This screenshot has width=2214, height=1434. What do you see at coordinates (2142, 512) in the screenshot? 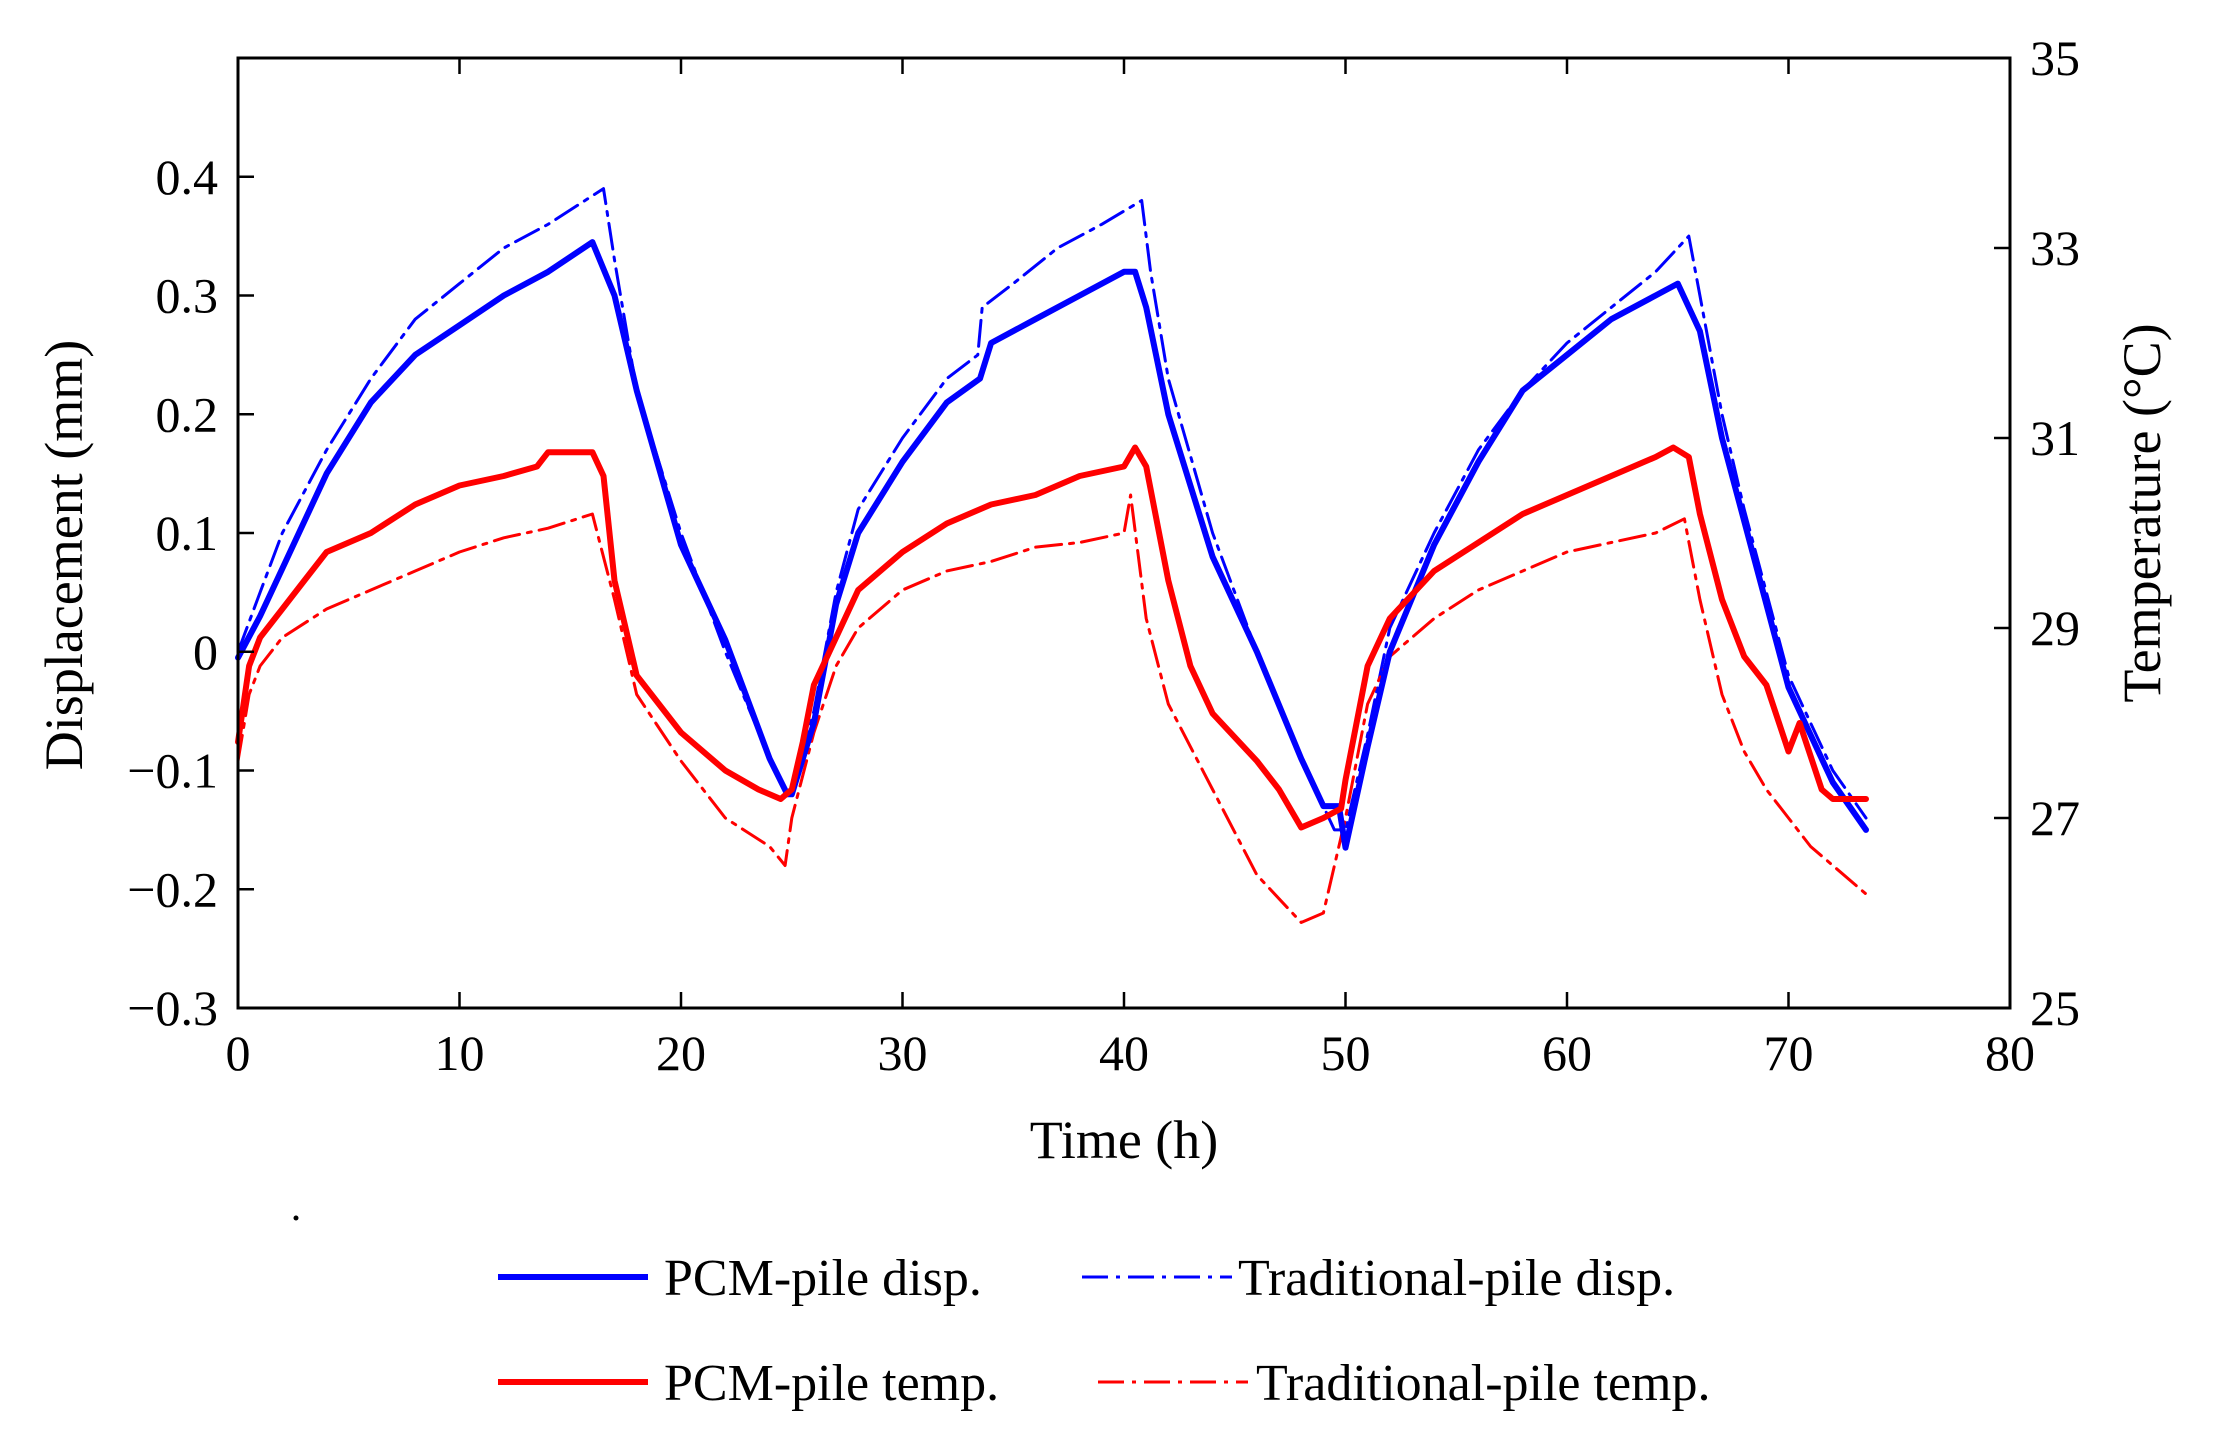
I see `right-y-axis-title: Temperature (°C)` at bounding box center [2142, 512].